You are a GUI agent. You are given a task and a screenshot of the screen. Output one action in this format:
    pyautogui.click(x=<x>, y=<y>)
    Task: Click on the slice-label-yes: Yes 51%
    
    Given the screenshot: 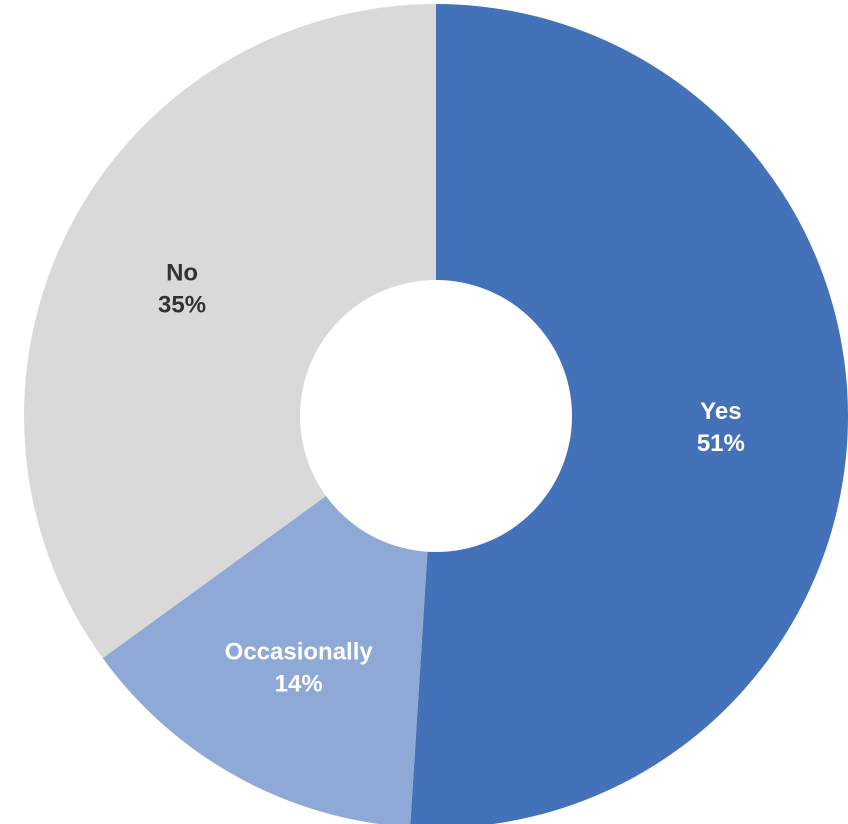 What is the action you would take?
    pyautogui.click(x=721, y=427)
    